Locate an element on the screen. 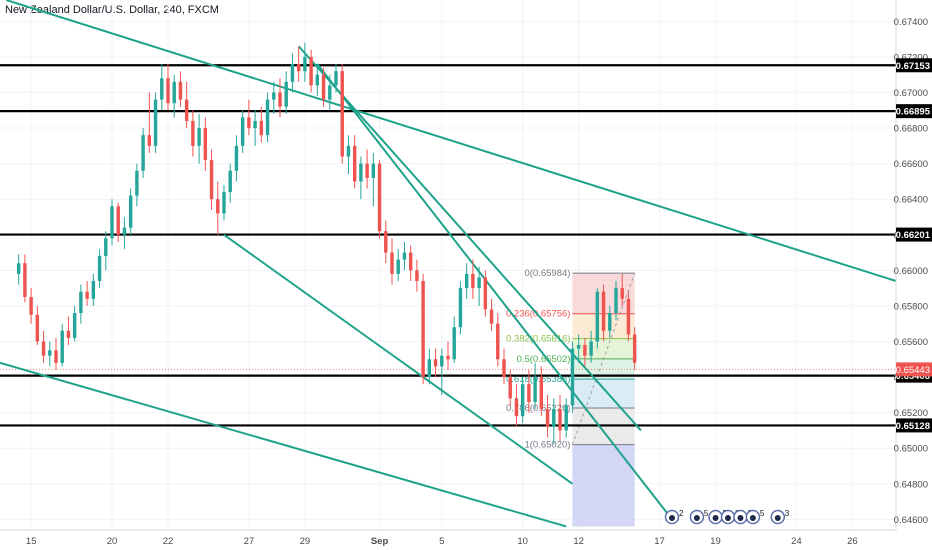  time-tick-label: 15 is located at coordinates (31, 541).